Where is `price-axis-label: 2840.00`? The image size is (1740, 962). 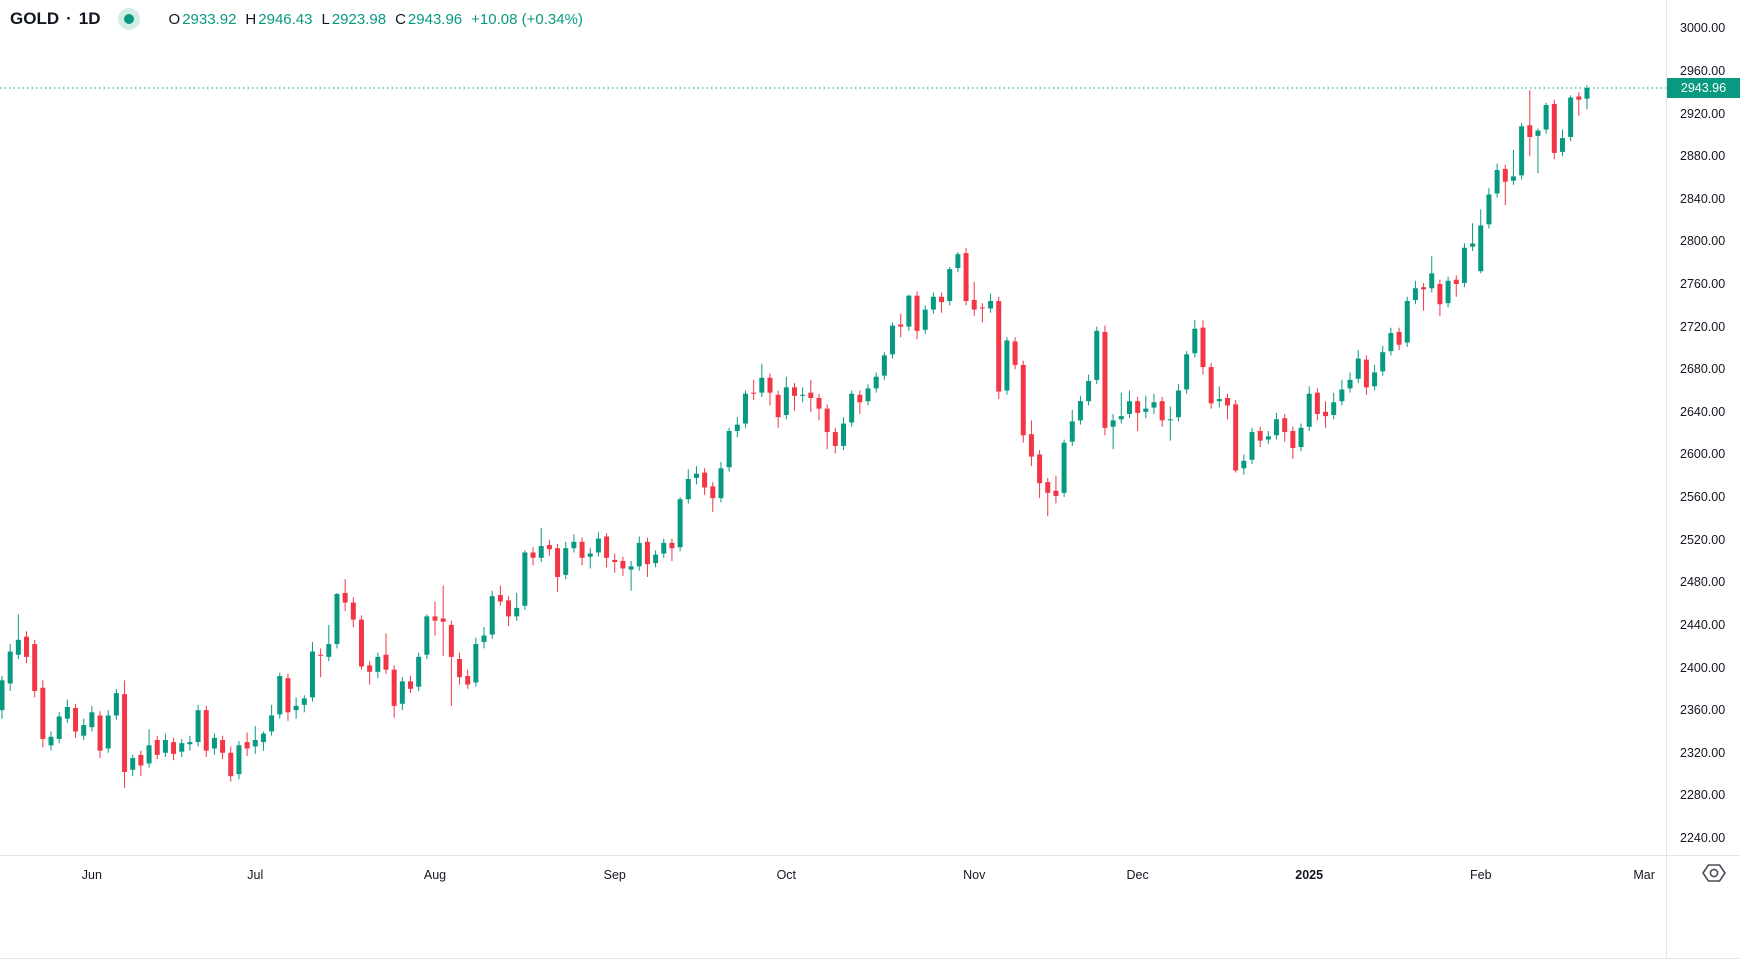 price-axis-label: 2840.00 is located at coordinates (1703, 198).